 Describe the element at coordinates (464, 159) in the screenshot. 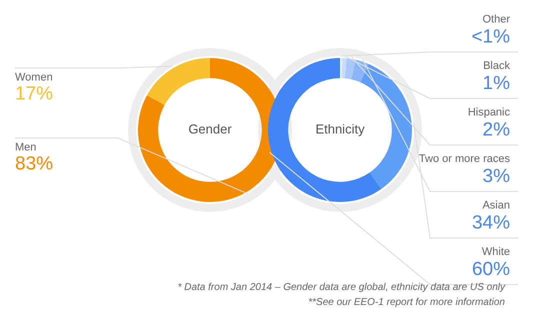

I see `slice-label: Two or more races` at that location.